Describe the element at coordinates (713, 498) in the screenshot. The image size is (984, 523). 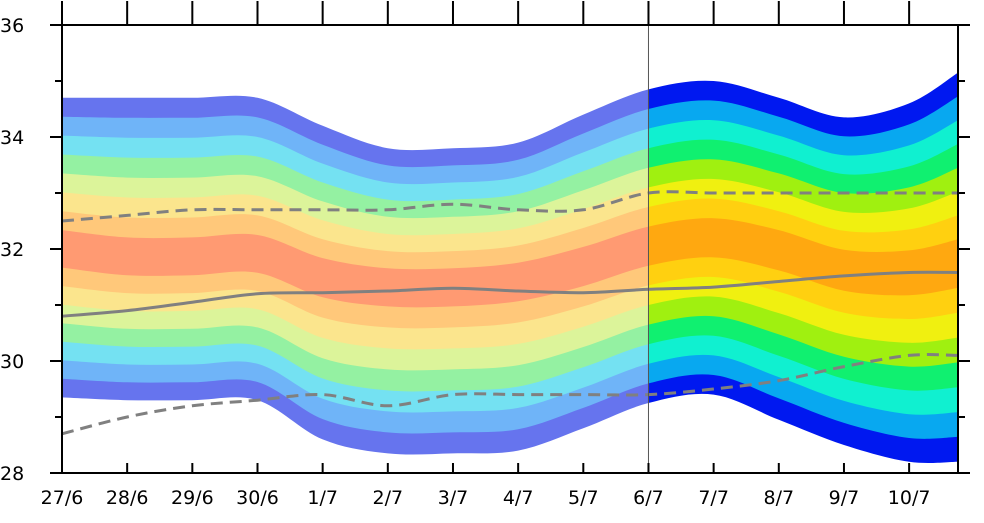
I see `x-tick-label-10: 7/7` at that location.